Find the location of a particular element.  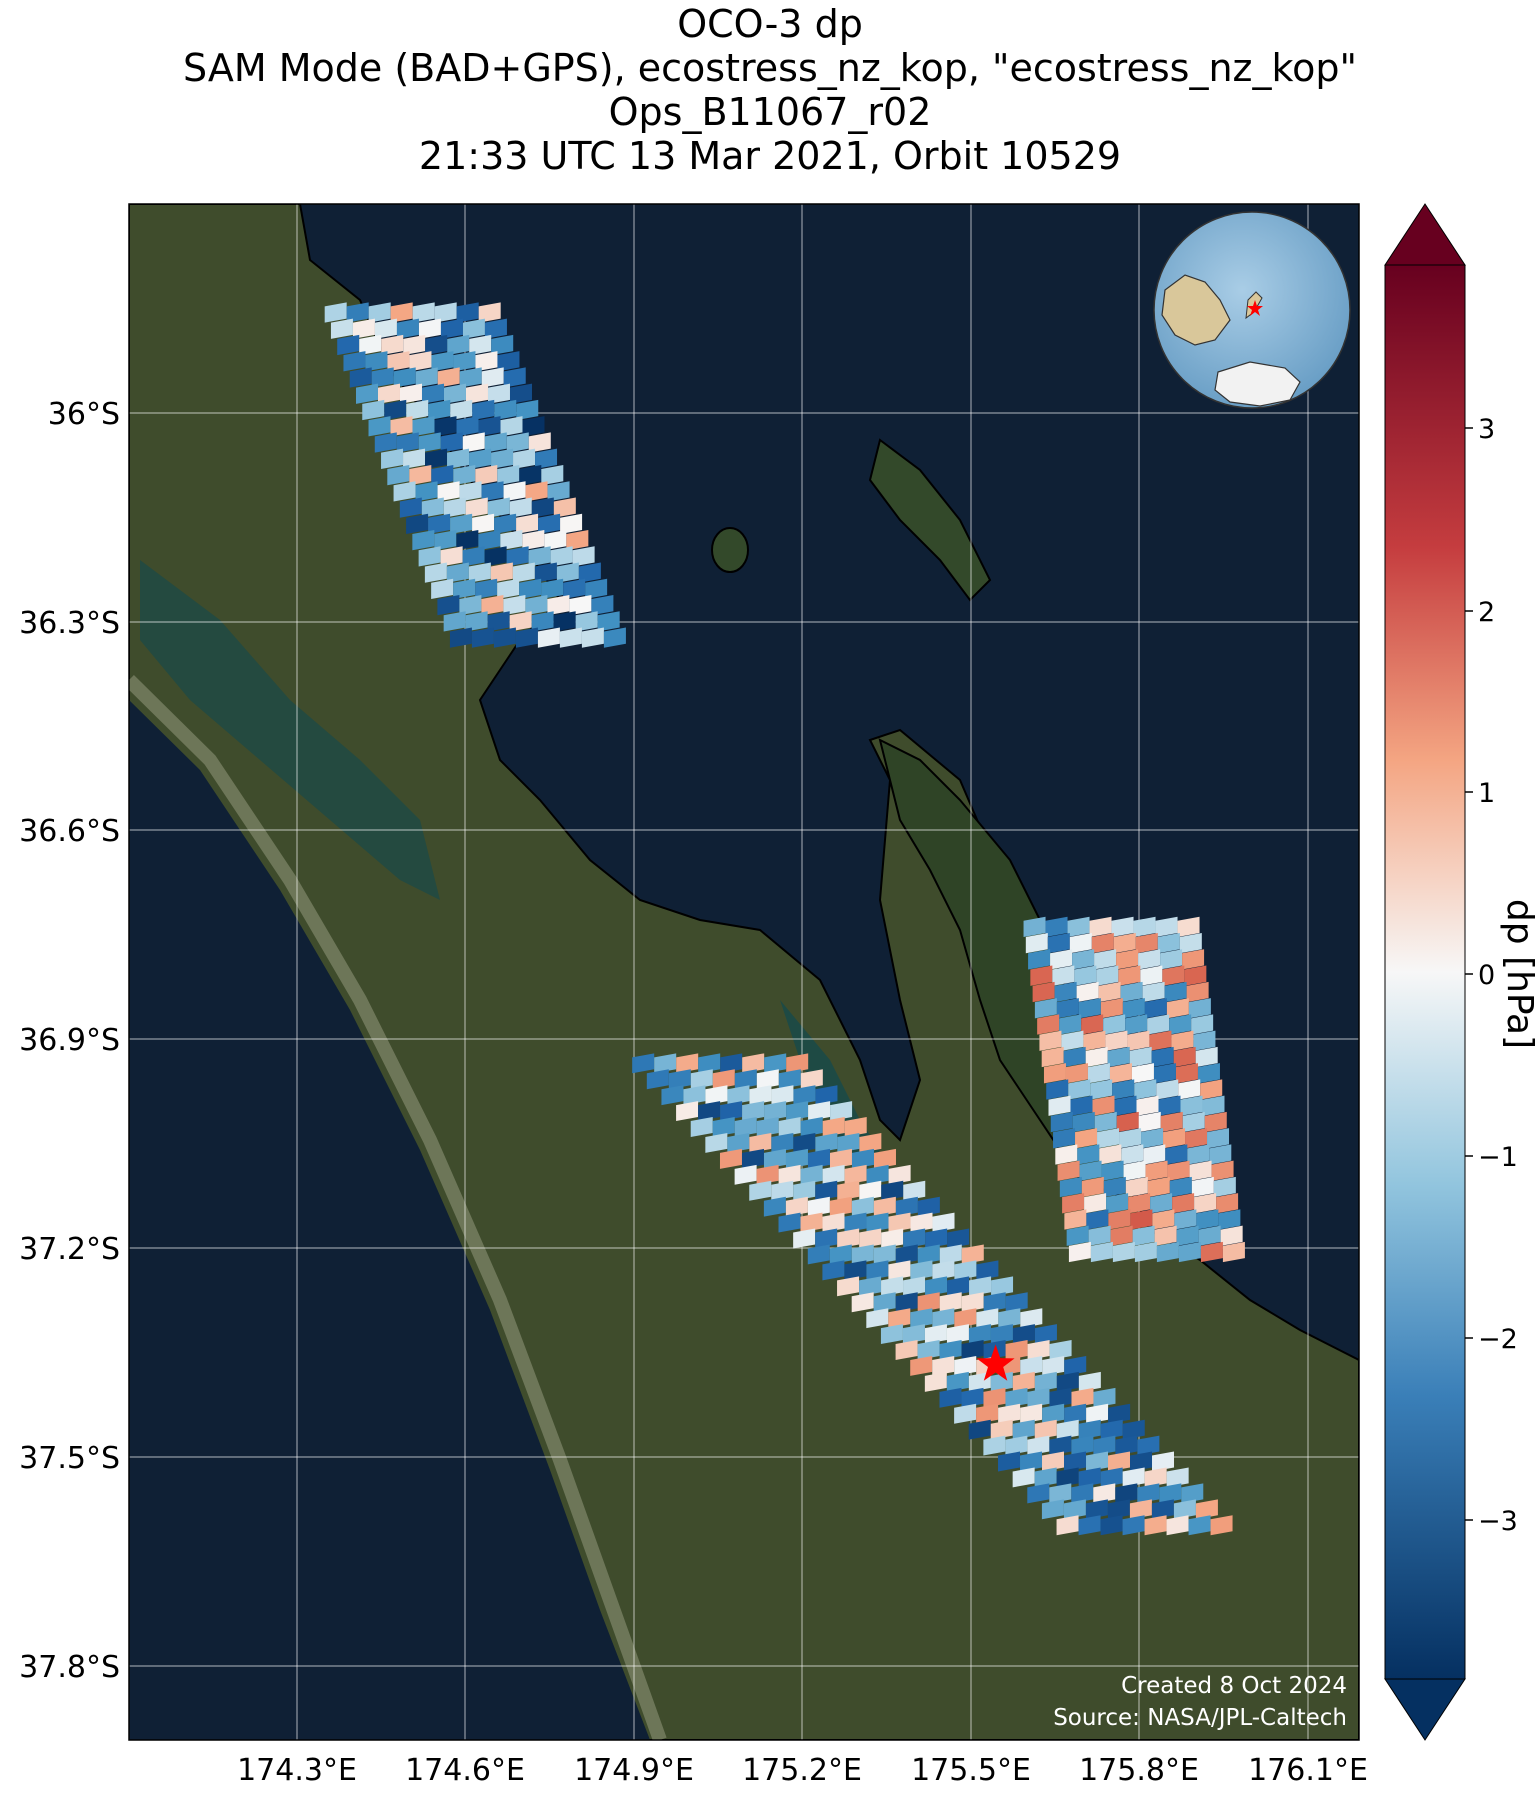

colorbar-label: dp [hPa] is located at coordinates (1519, 974).